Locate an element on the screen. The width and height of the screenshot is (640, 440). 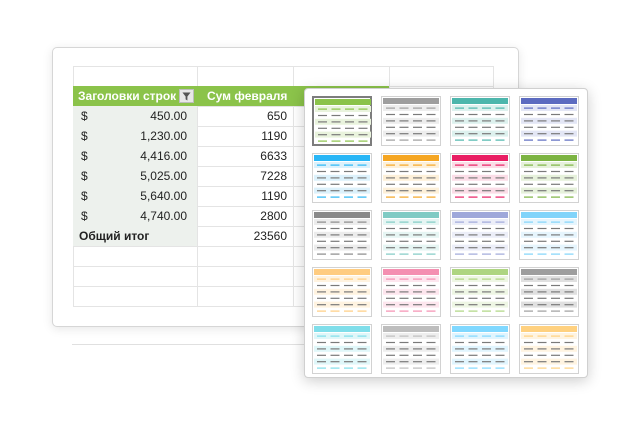
table-style-sand is located at coordinates (549, 349).